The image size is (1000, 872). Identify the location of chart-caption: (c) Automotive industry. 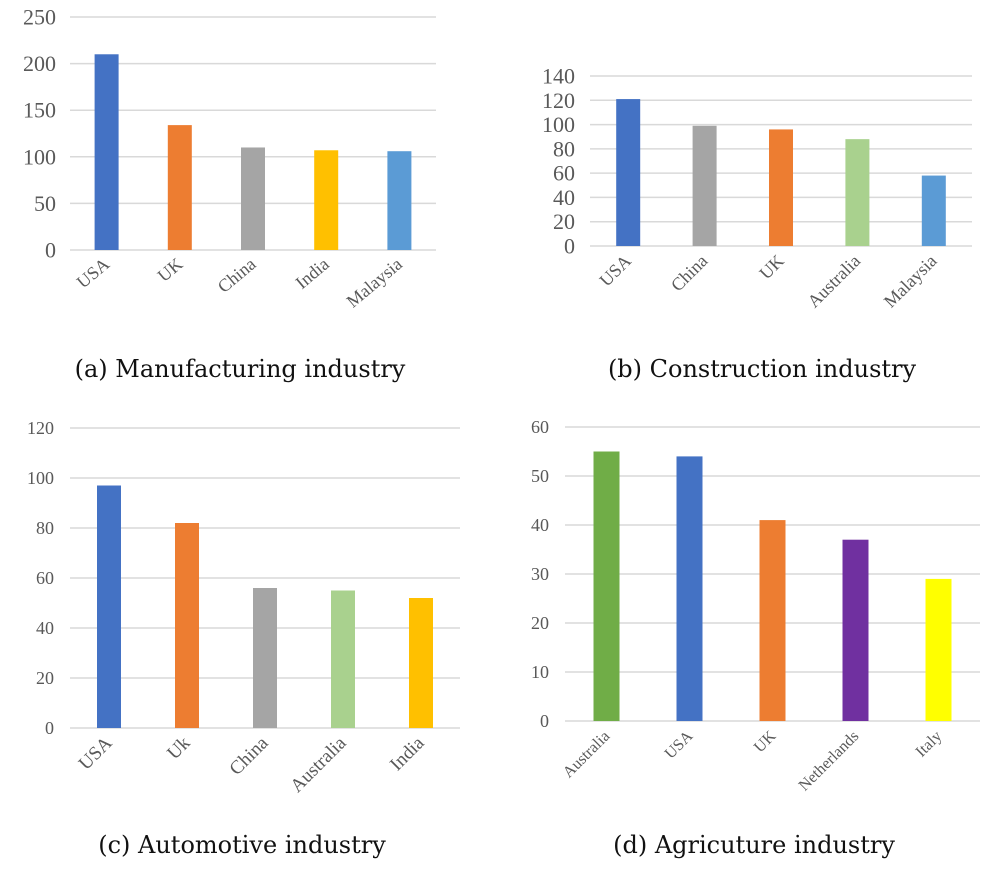
(242, 845).